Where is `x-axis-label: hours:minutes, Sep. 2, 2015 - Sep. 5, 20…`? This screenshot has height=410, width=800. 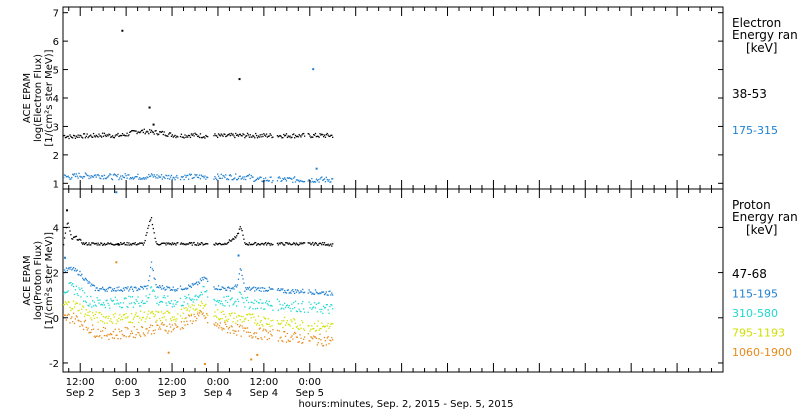
x-axis-label: hours:minutes, Sep. 2, 2015 - Sep. 5, 20… is located at coordinates (405, 404).